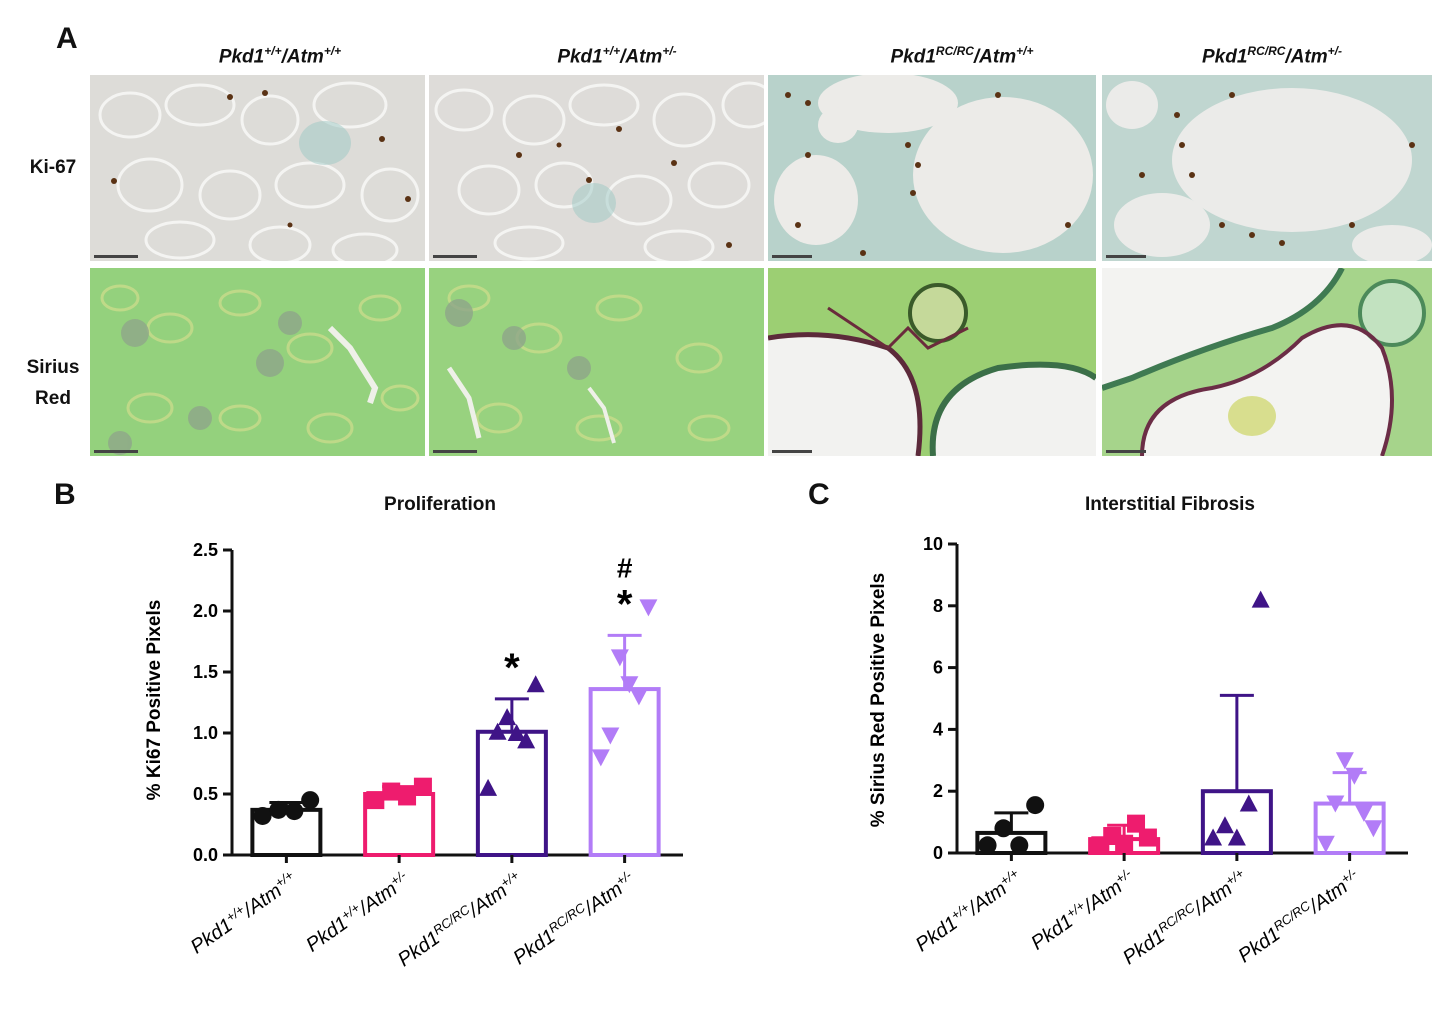 The height and width of the screenshot is (1026, 1456). What do you see at coordinates (617, 56) in the screenshot?
I see `column-heading: Pkd1+/+/Atm+/-` at bounding box center [617, 56].